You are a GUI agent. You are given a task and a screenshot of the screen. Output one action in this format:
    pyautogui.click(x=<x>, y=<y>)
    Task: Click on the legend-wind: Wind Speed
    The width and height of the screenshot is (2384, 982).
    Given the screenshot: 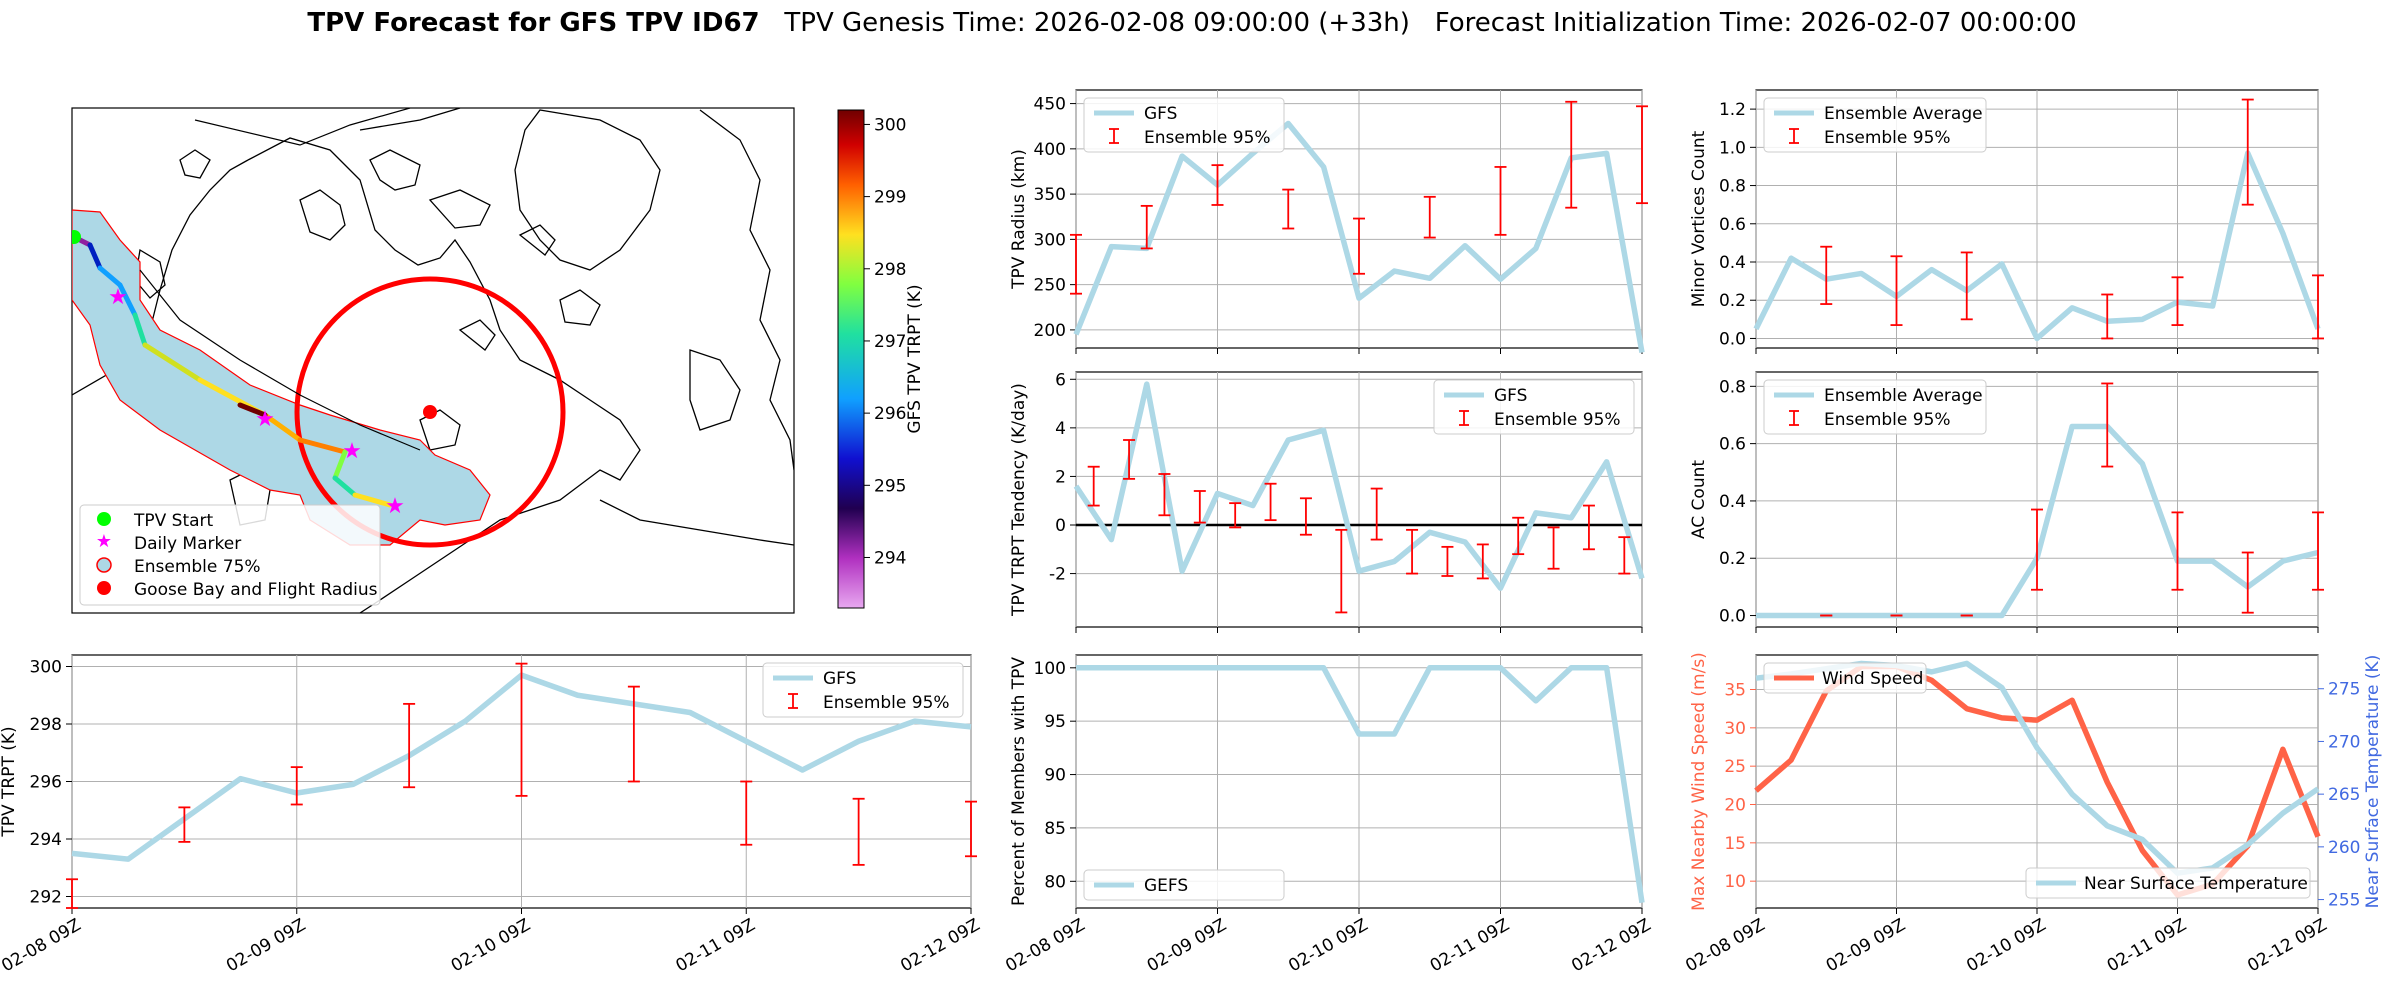 What is the action you would take?
    pyautogui.click(x=1845, y=678)
    